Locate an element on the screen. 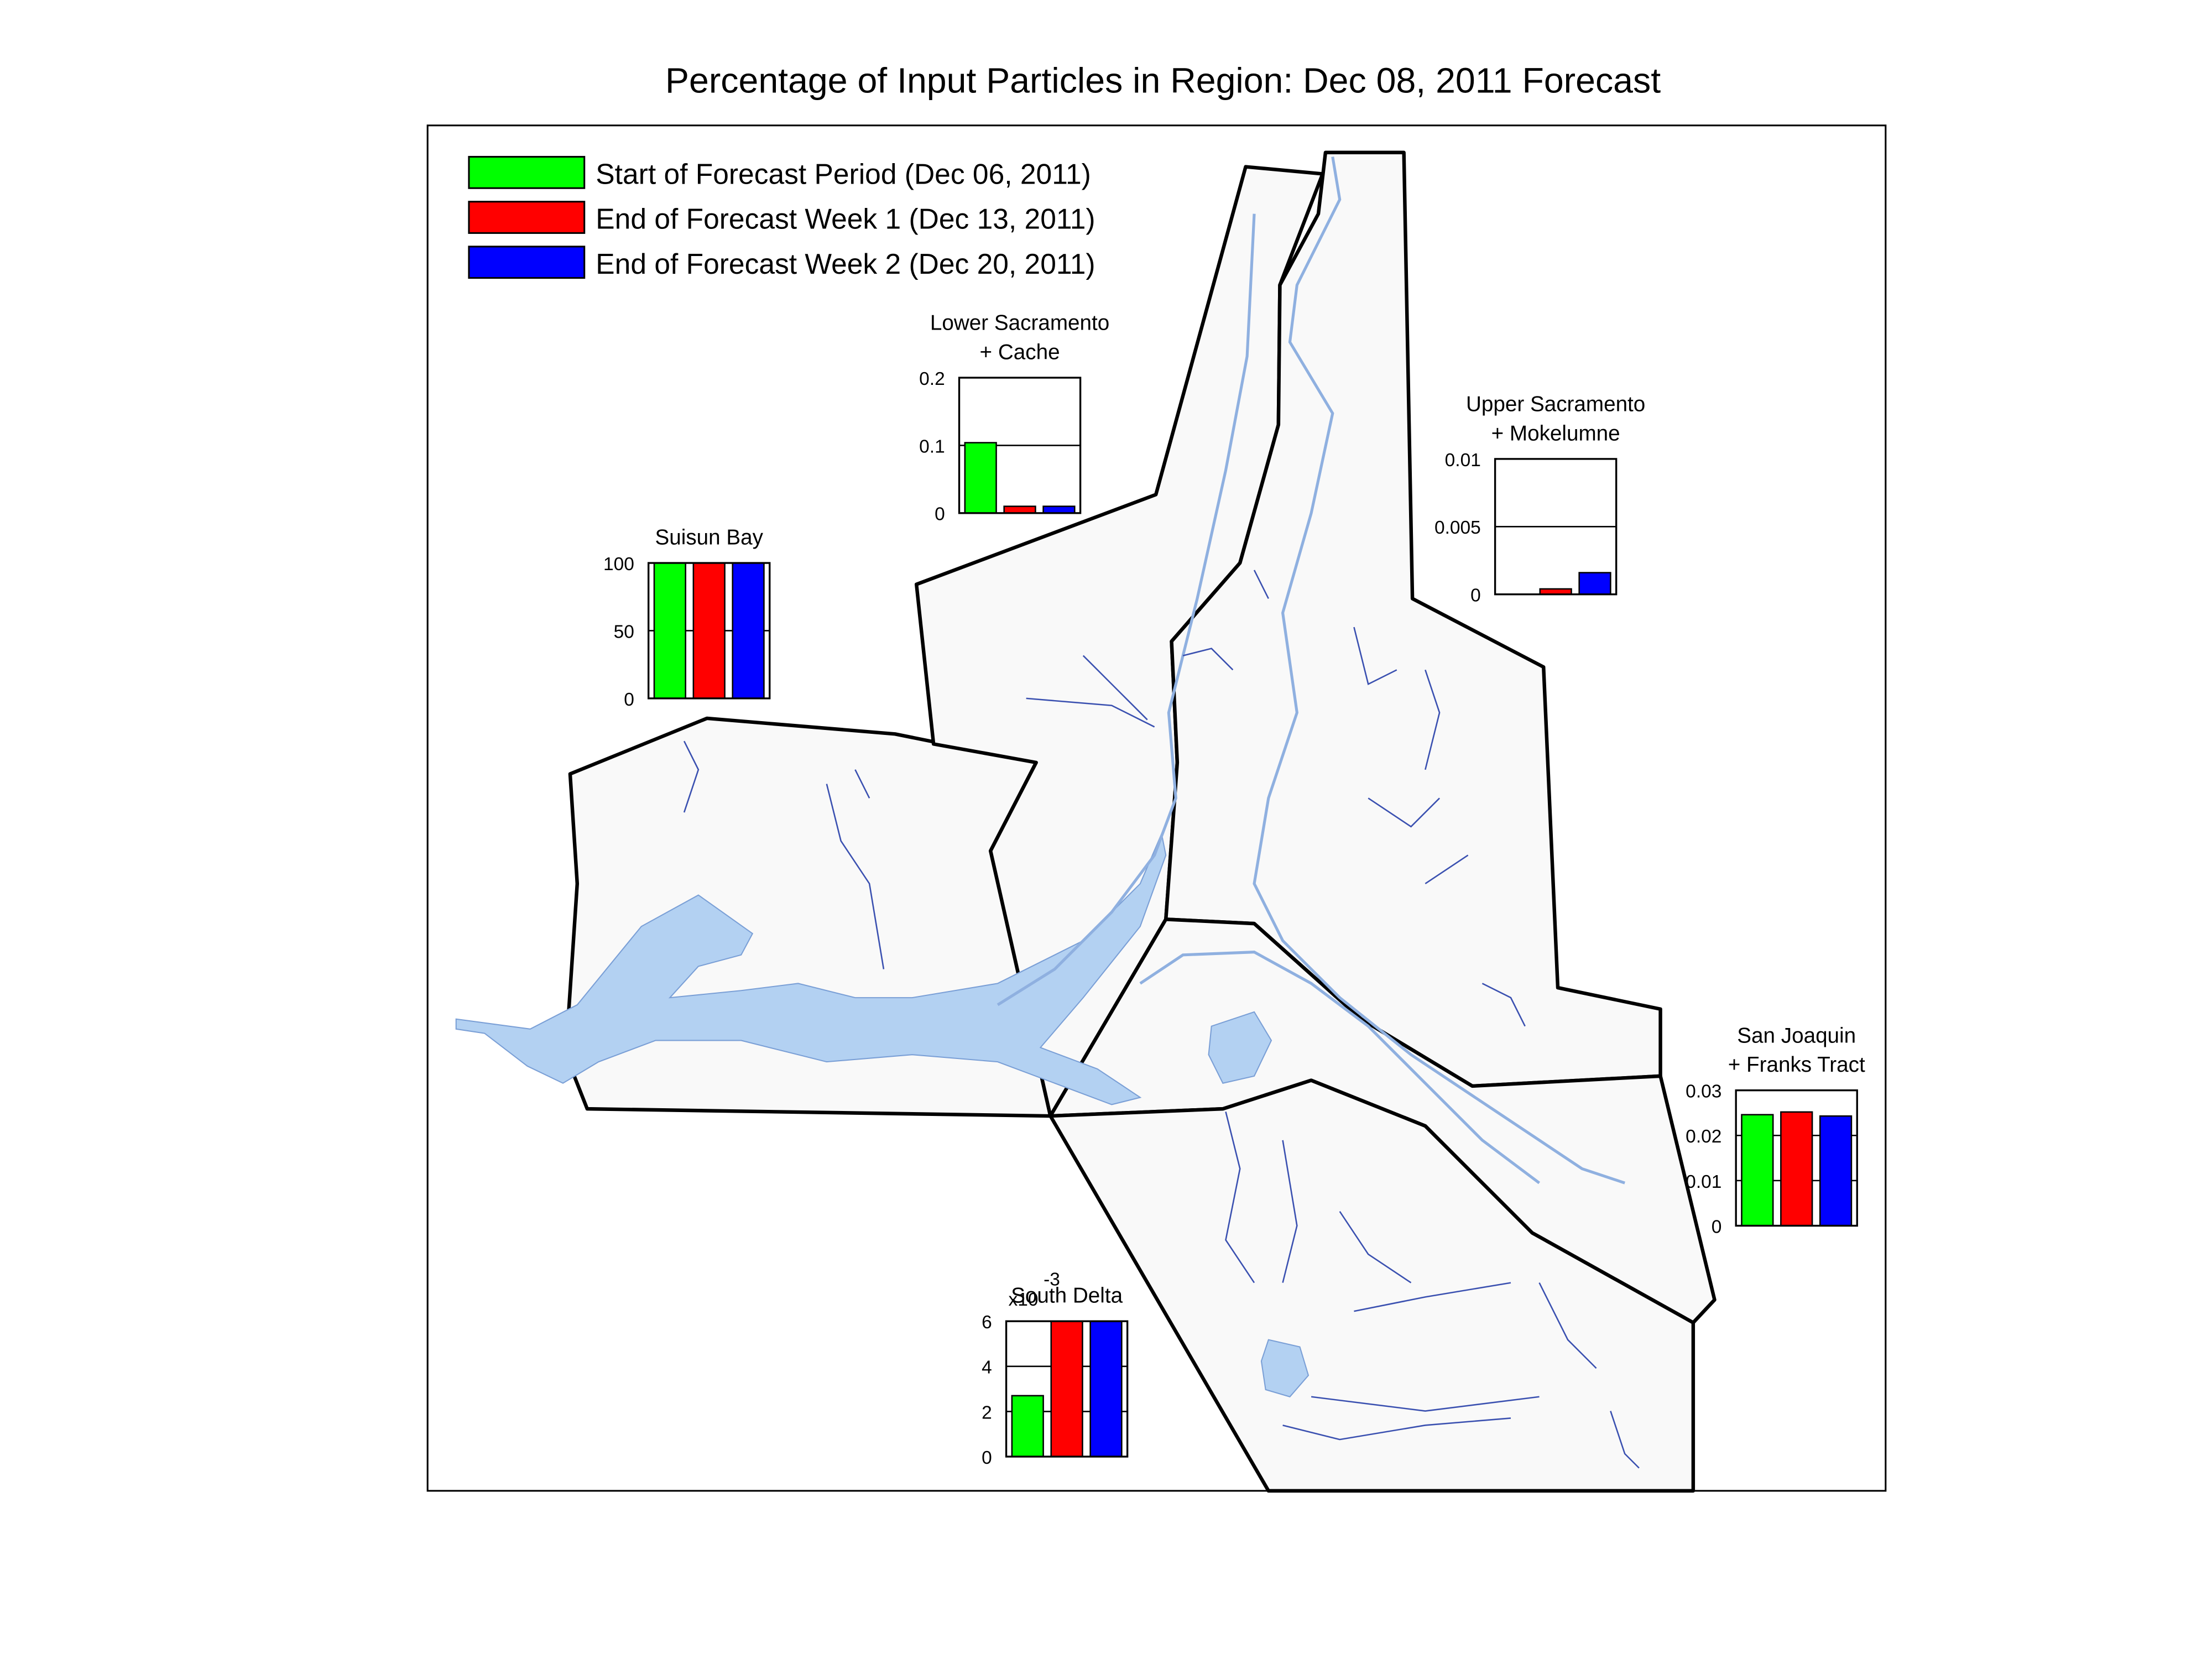 Image resolution: width=2212 pixels, height=1659 pixels. region-south-delta is located at coordinates (1372, 1286).